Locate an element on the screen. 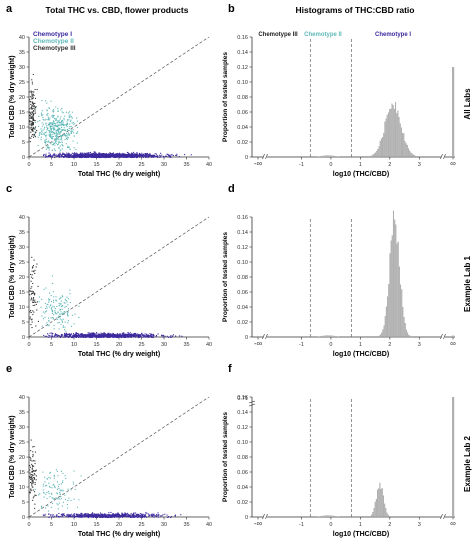 The image size is (474, 544). identity-line is located at coordinates (119, 277).